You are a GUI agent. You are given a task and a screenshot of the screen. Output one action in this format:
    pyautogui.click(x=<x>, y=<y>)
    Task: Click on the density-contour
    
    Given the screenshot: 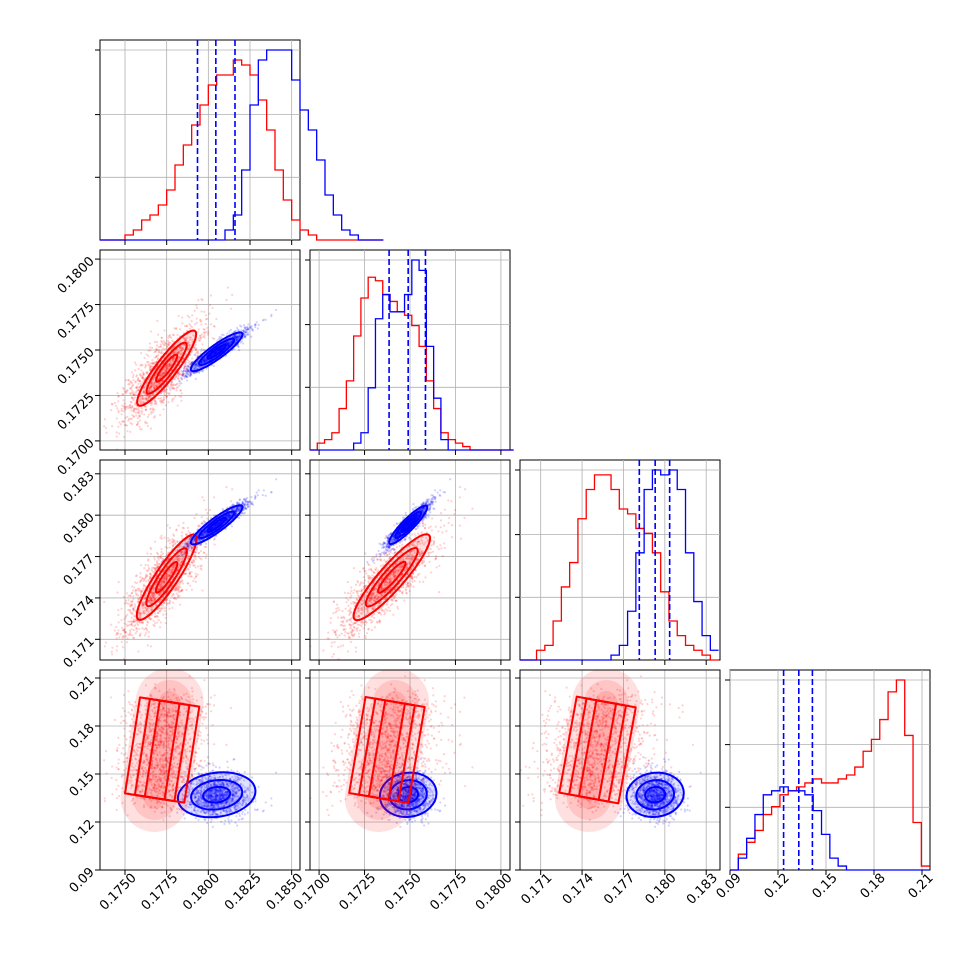 What is the action you would take?
    pyautogui.click(x=167, y=368)
    